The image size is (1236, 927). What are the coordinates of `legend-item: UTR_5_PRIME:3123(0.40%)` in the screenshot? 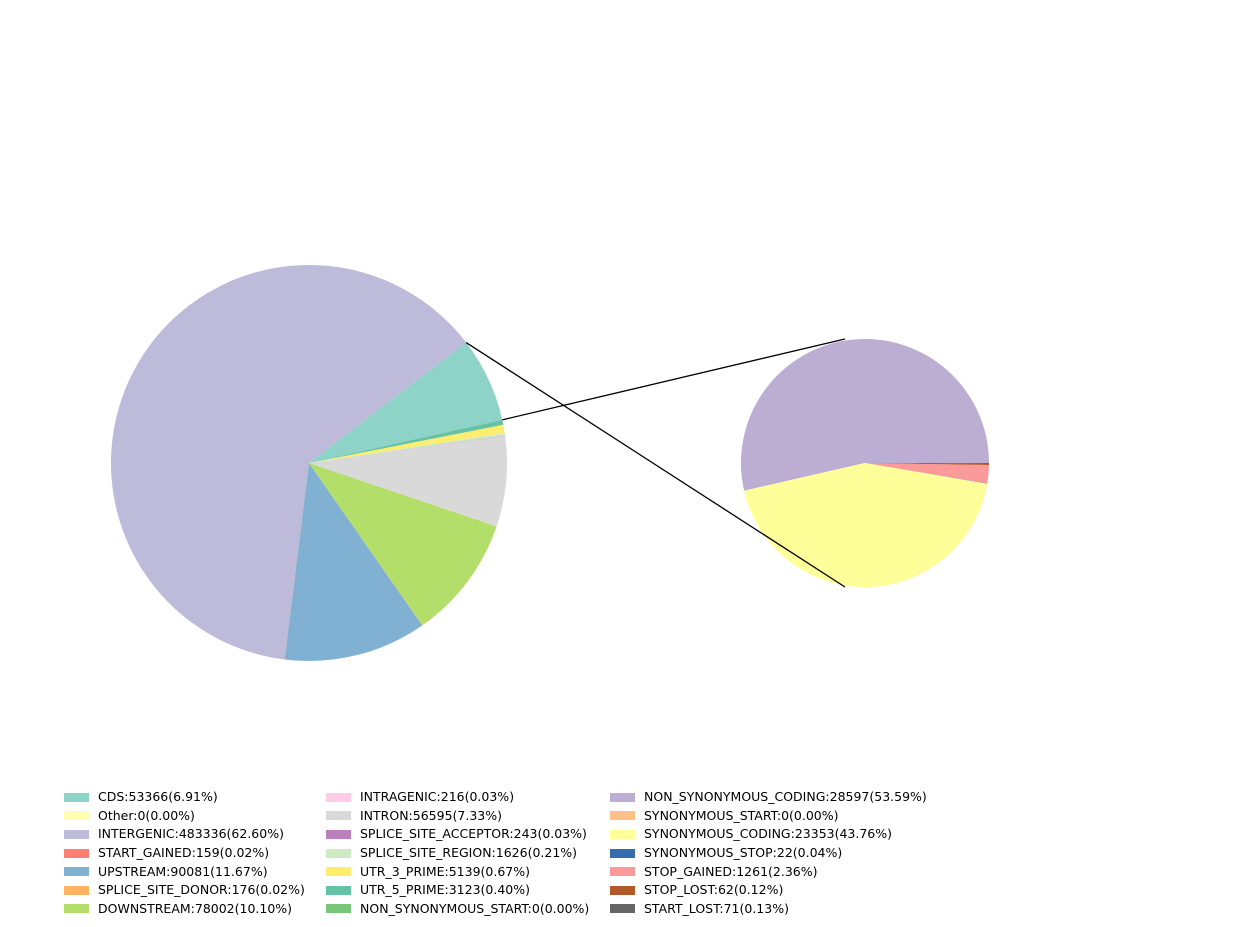 It's located at (457, 890).